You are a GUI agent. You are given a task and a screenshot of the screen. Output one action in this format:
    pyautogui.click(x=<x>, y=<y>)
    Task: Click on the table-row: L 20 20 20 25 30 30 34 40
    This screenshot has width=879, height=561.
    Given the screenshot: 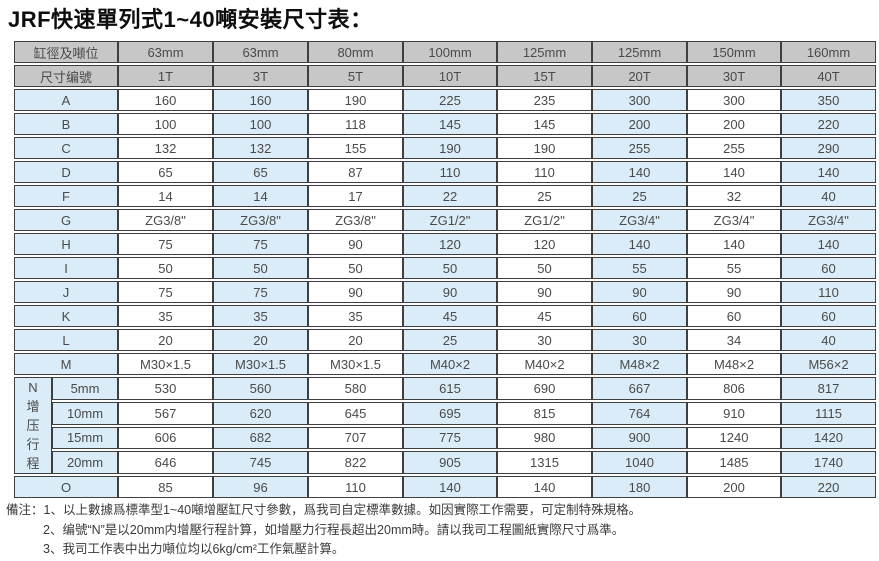 What is the action you would take?
    pyautogui.click(x=445, y=340)
    